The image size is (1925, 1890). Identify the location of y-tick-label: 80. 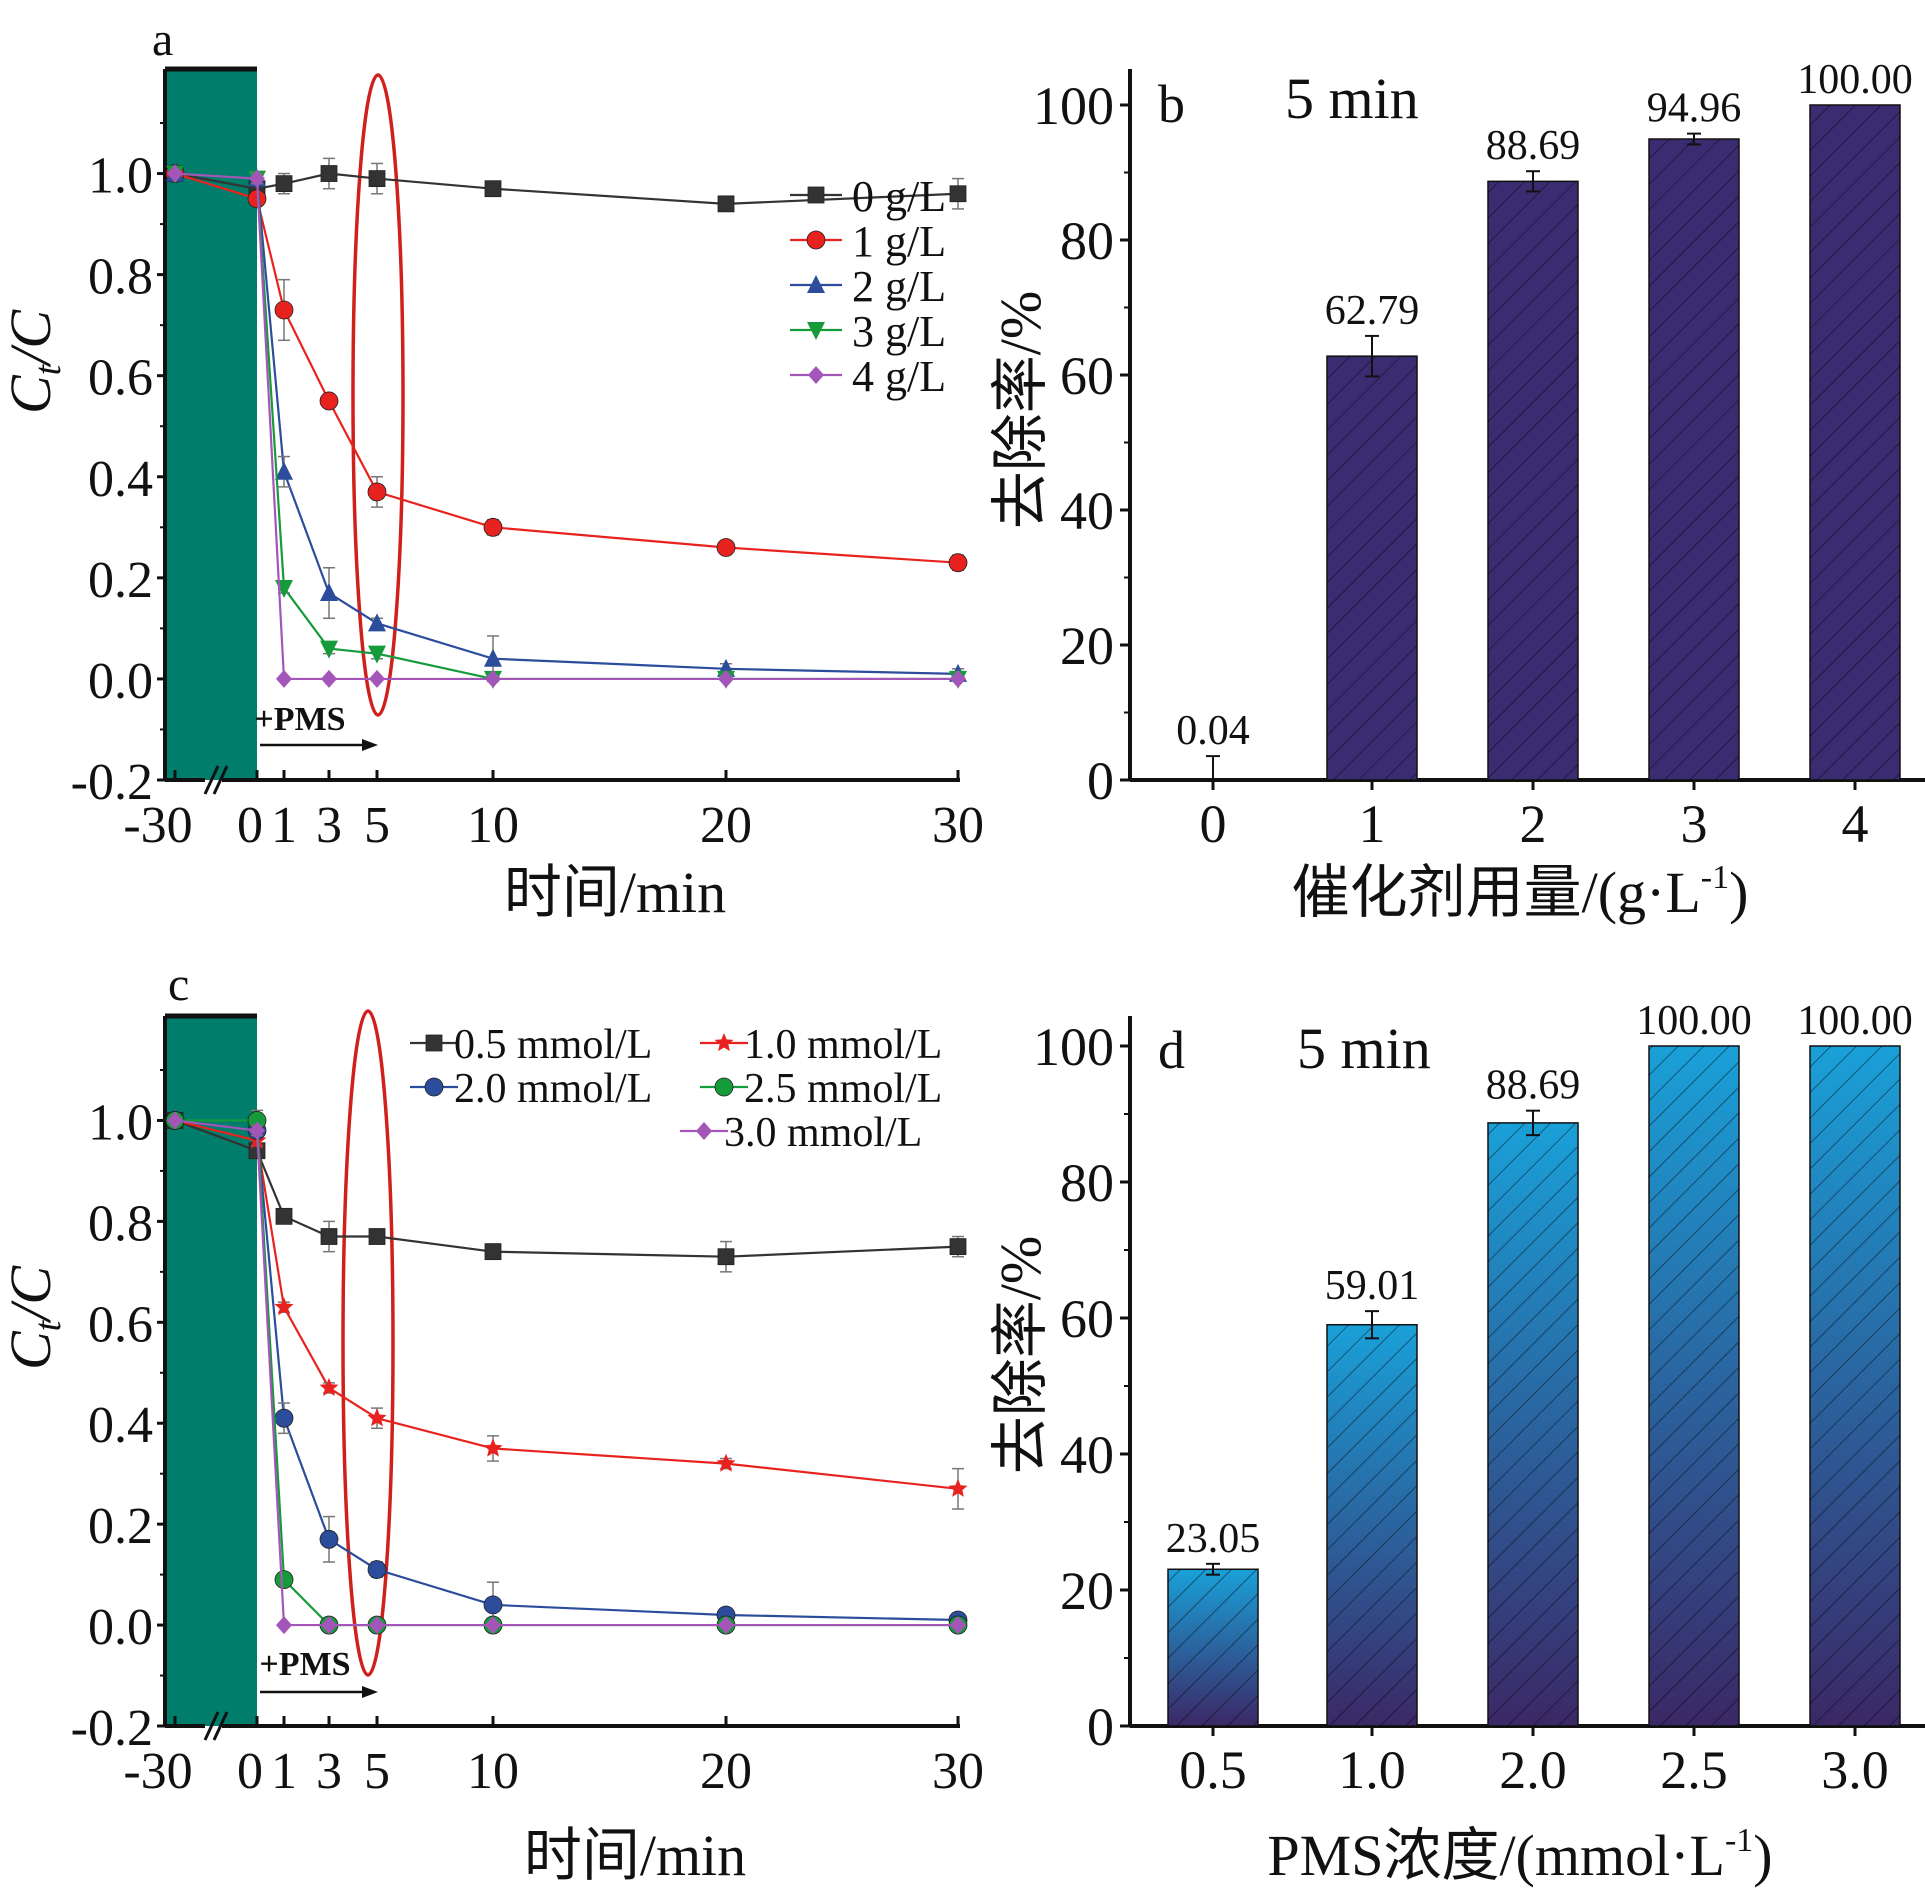
(1087, 241).